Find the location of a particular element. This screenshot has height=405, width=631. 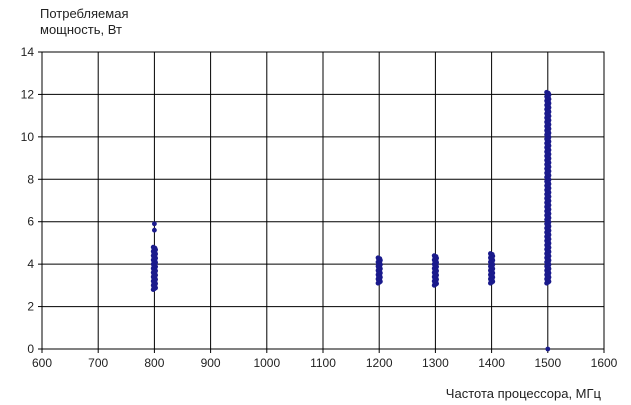

x-tick-label: 1300 is located at coordinates (435, 363).